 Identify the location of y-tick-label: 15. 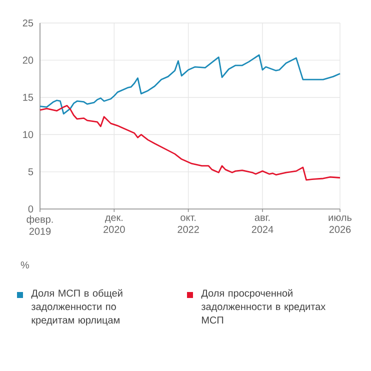
(28, 97).